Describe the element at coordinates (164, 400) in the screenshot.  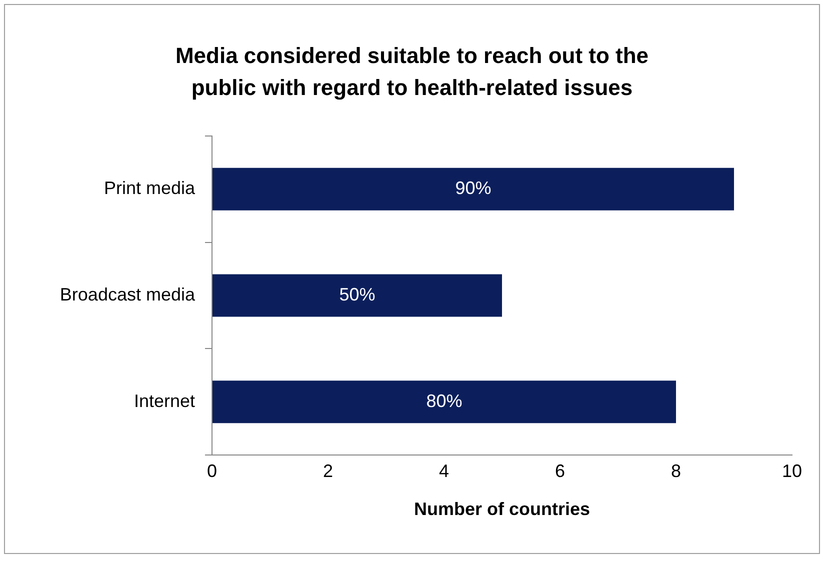
I see `y-tick-label: Internet` at that location.